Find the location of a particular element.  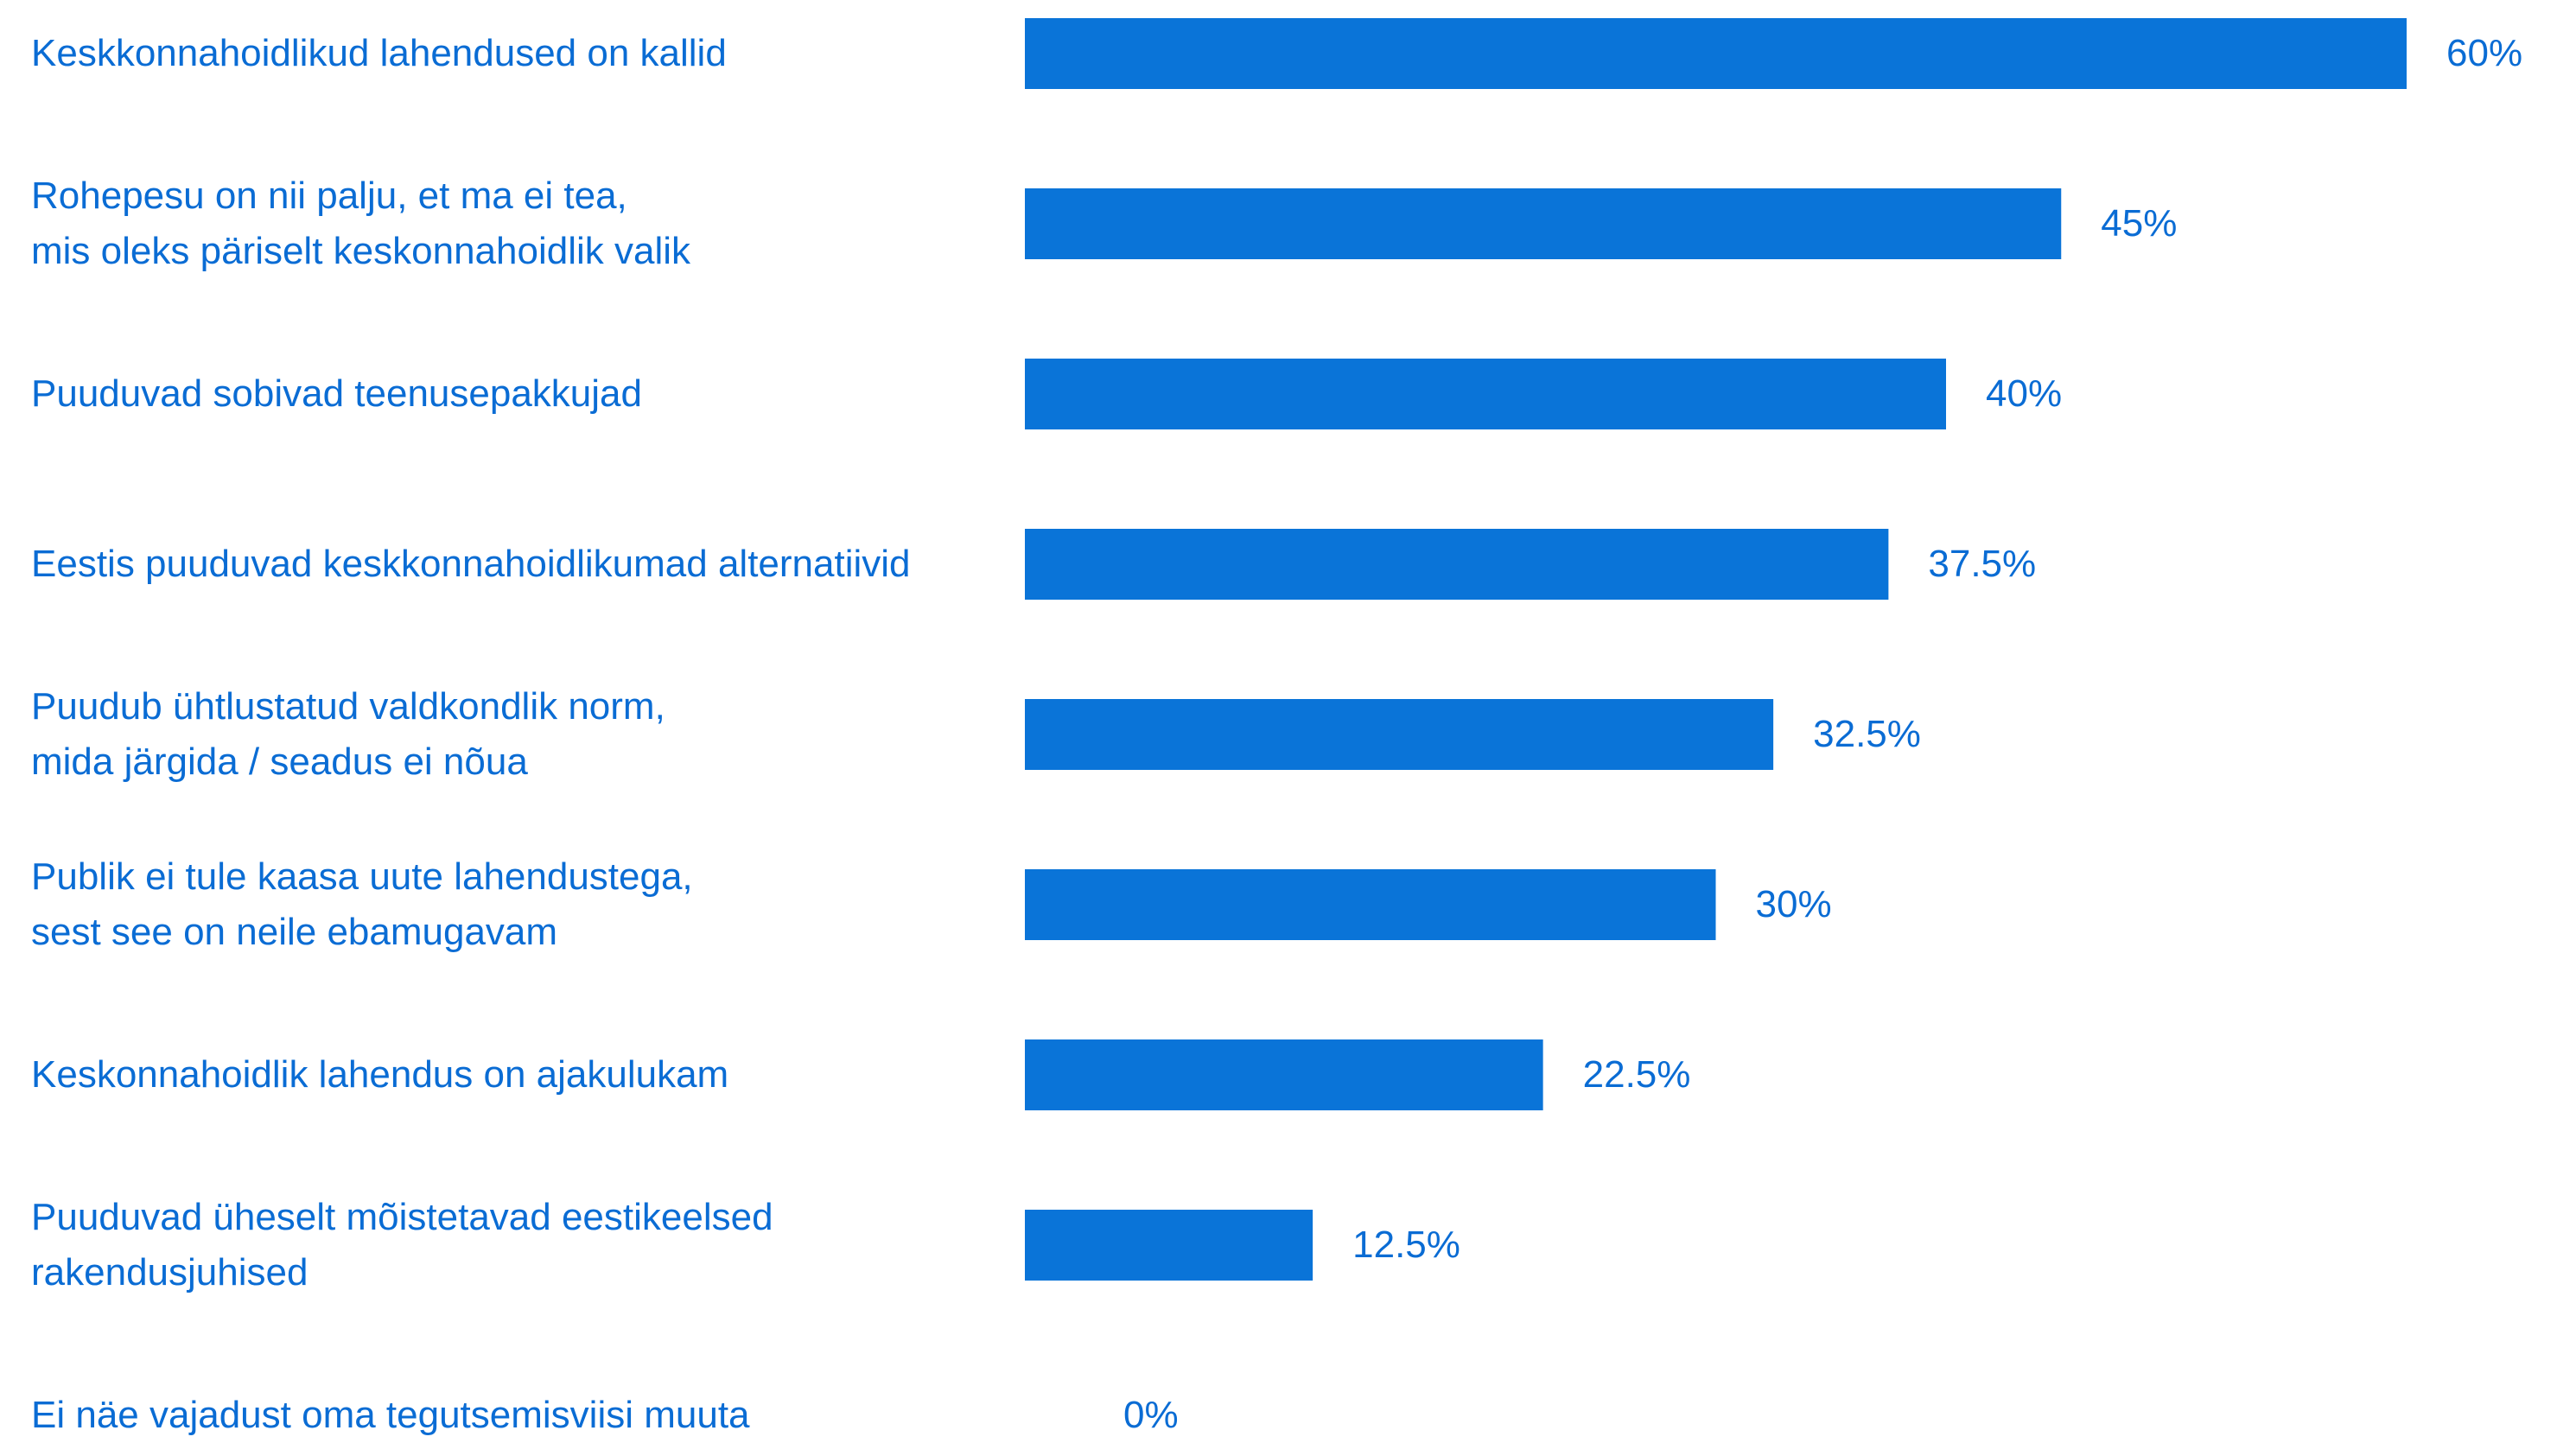

value-label: 60% is located at coordinates (2484, 53).